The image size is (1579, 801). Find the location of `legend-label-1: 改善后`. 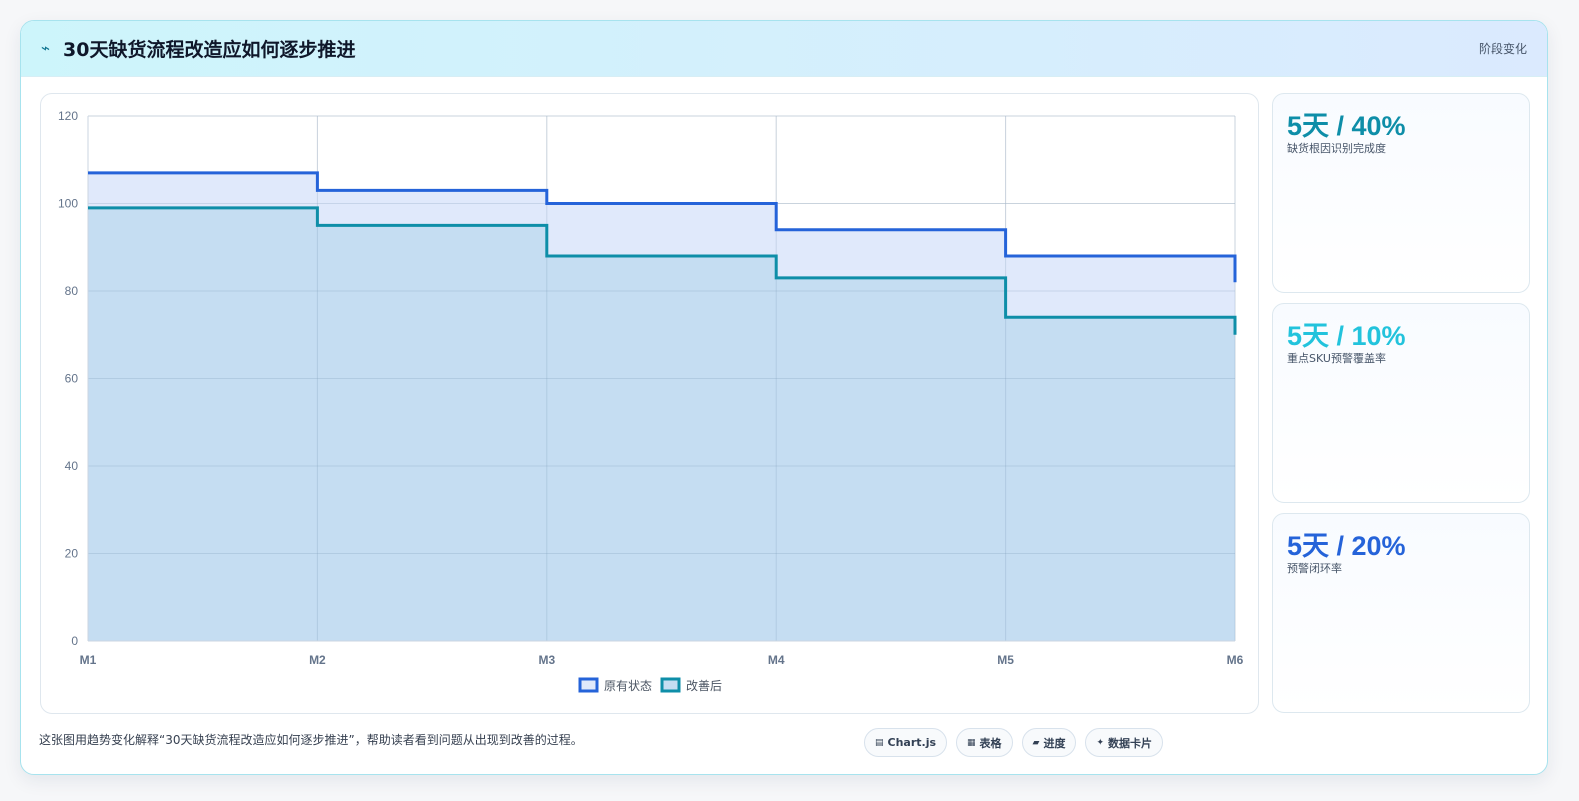

legend-label-1: 改善后 is located at coordinates (704, 685).